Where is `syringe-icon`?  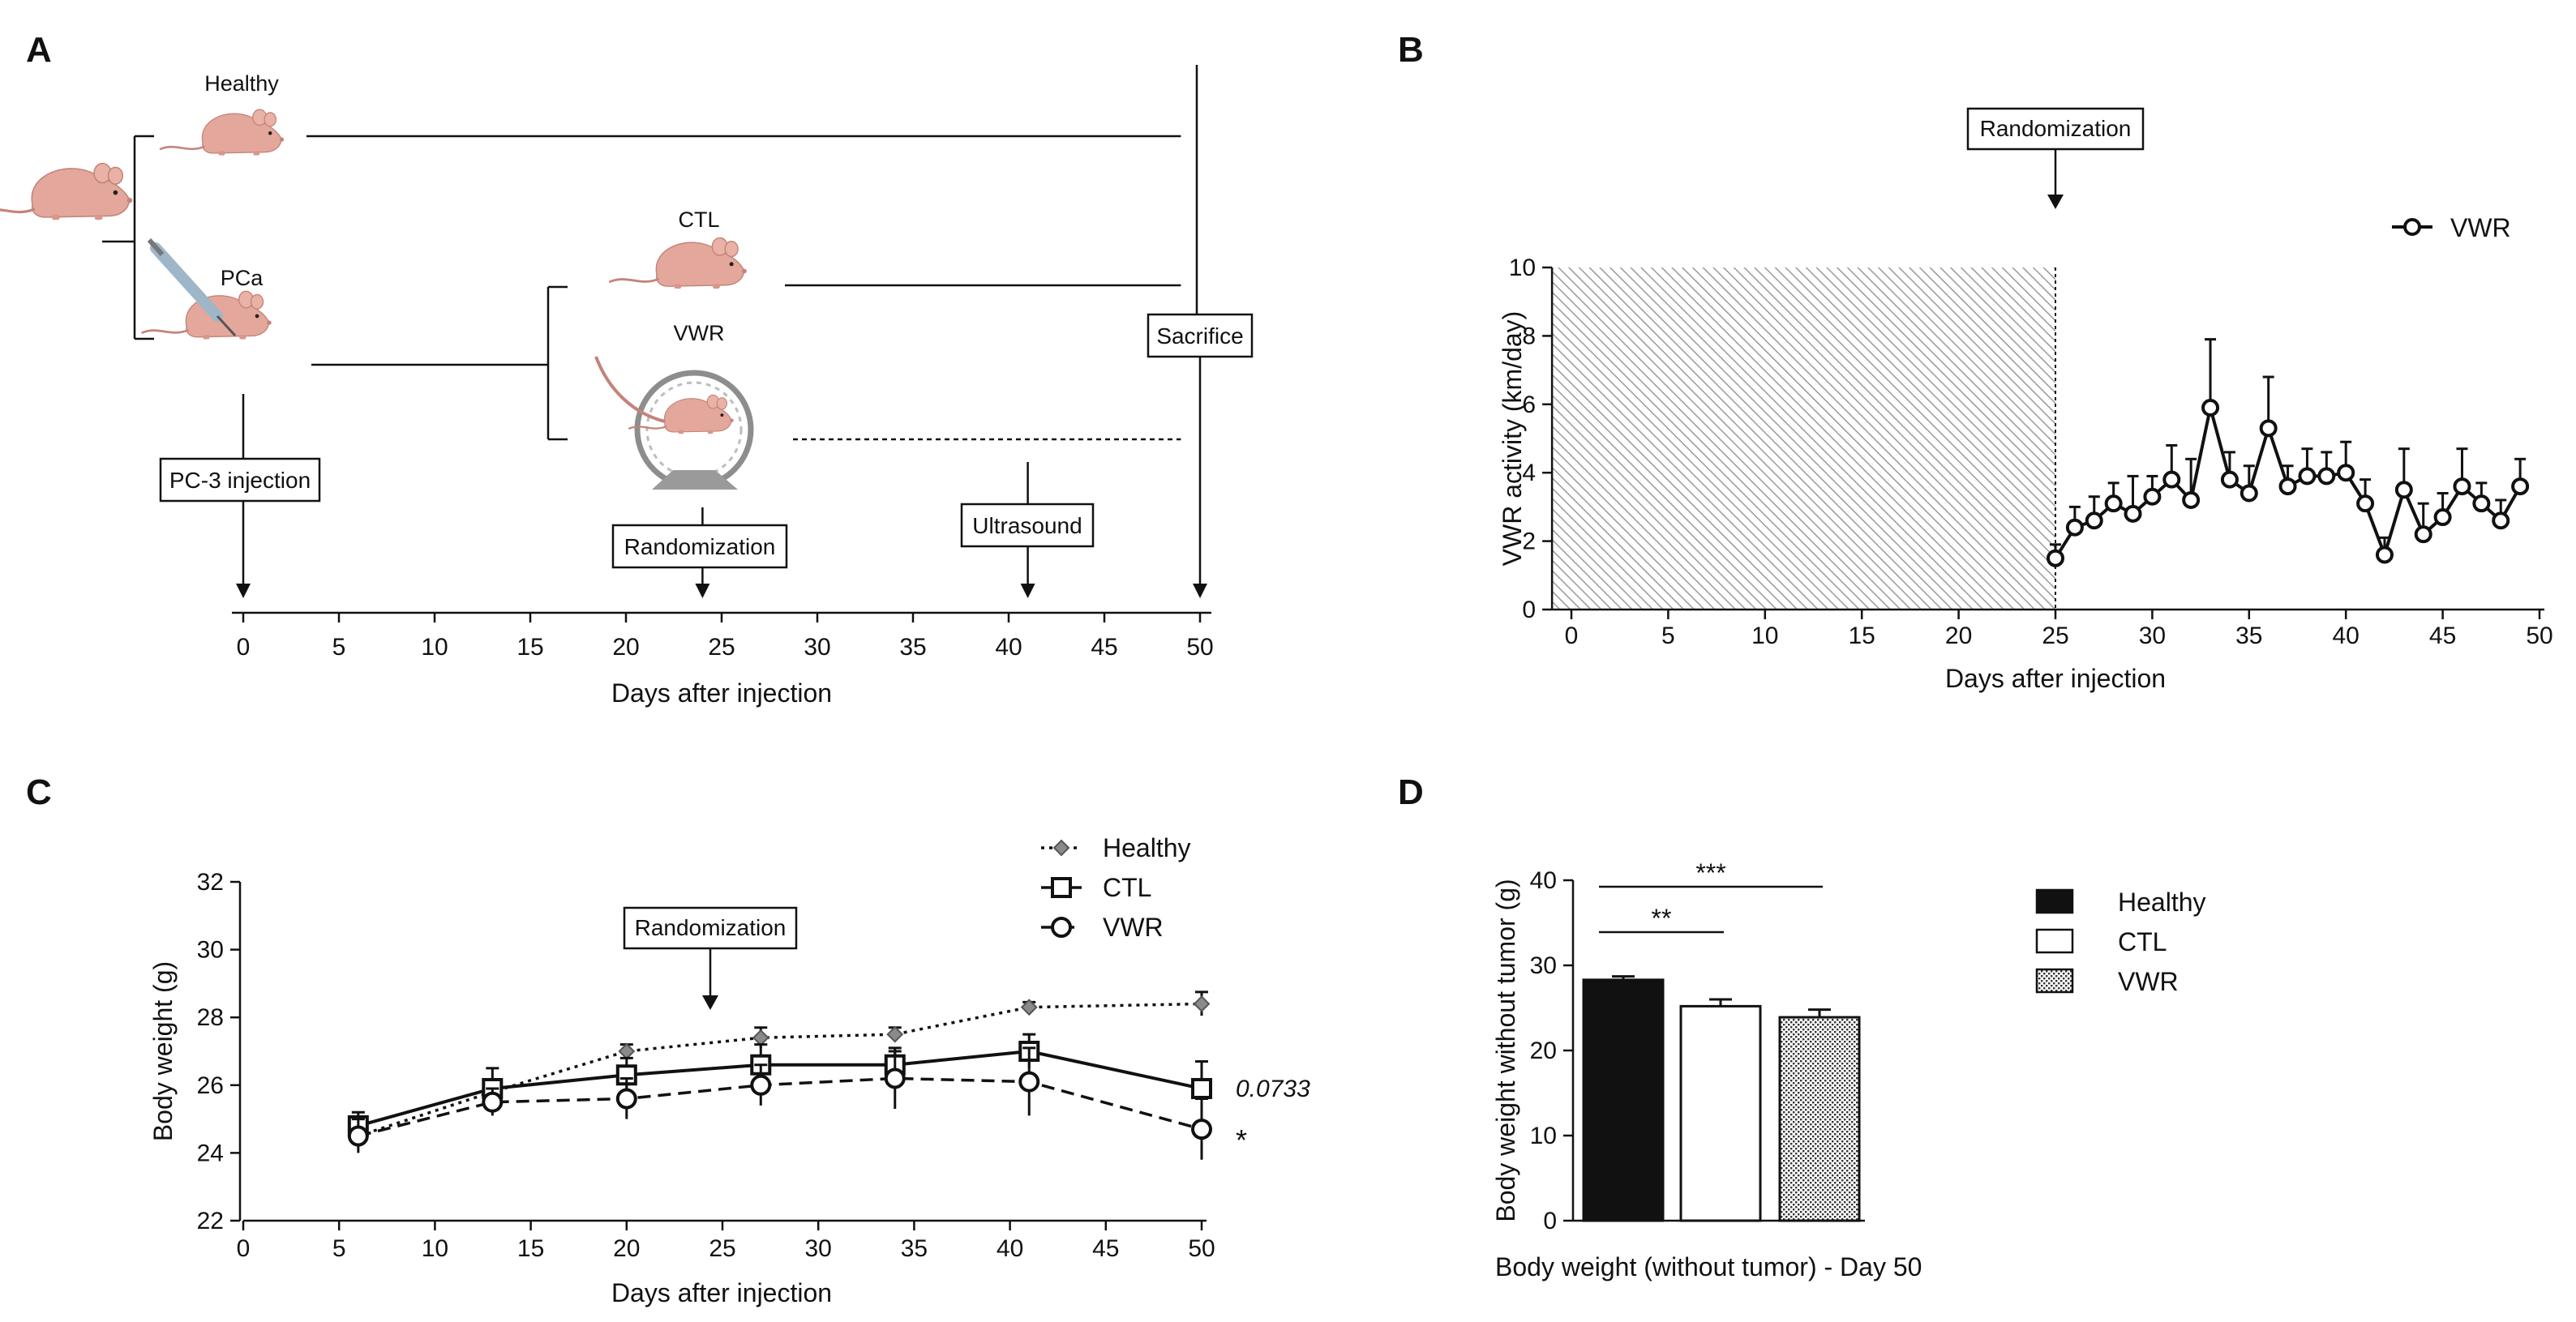
syringe-icon is located at coordinates (192, 287).